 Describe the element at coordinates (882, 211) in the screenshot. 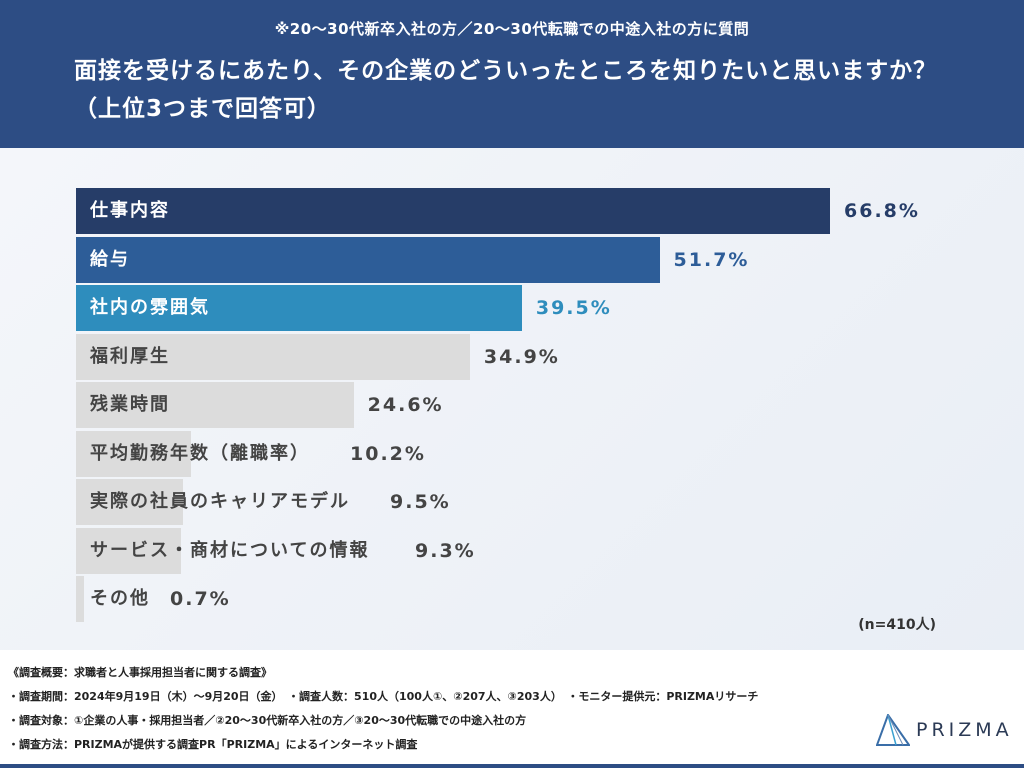

I see `value-label: 66.8%` at that location.